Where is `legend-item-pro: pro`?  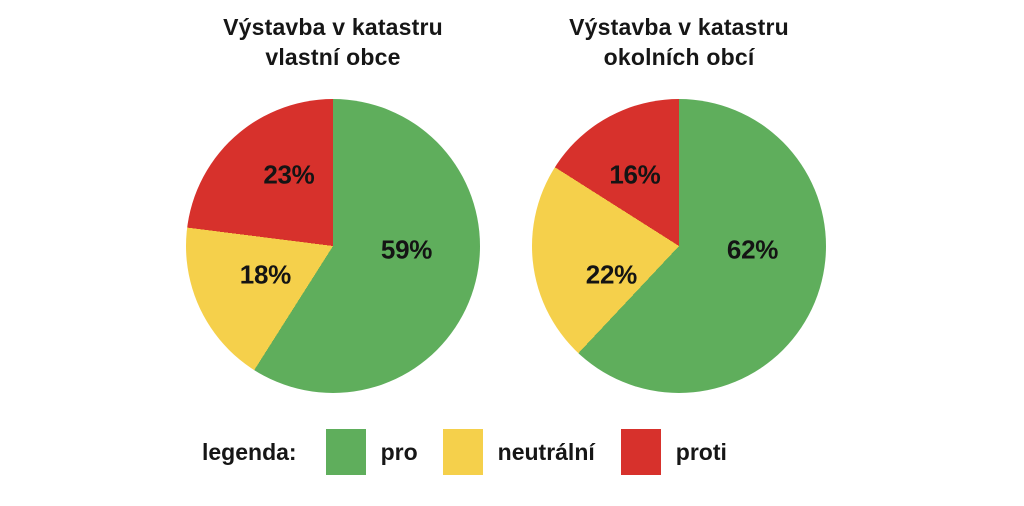
legend-item-pro: pro is located at coordinates (371, 452).